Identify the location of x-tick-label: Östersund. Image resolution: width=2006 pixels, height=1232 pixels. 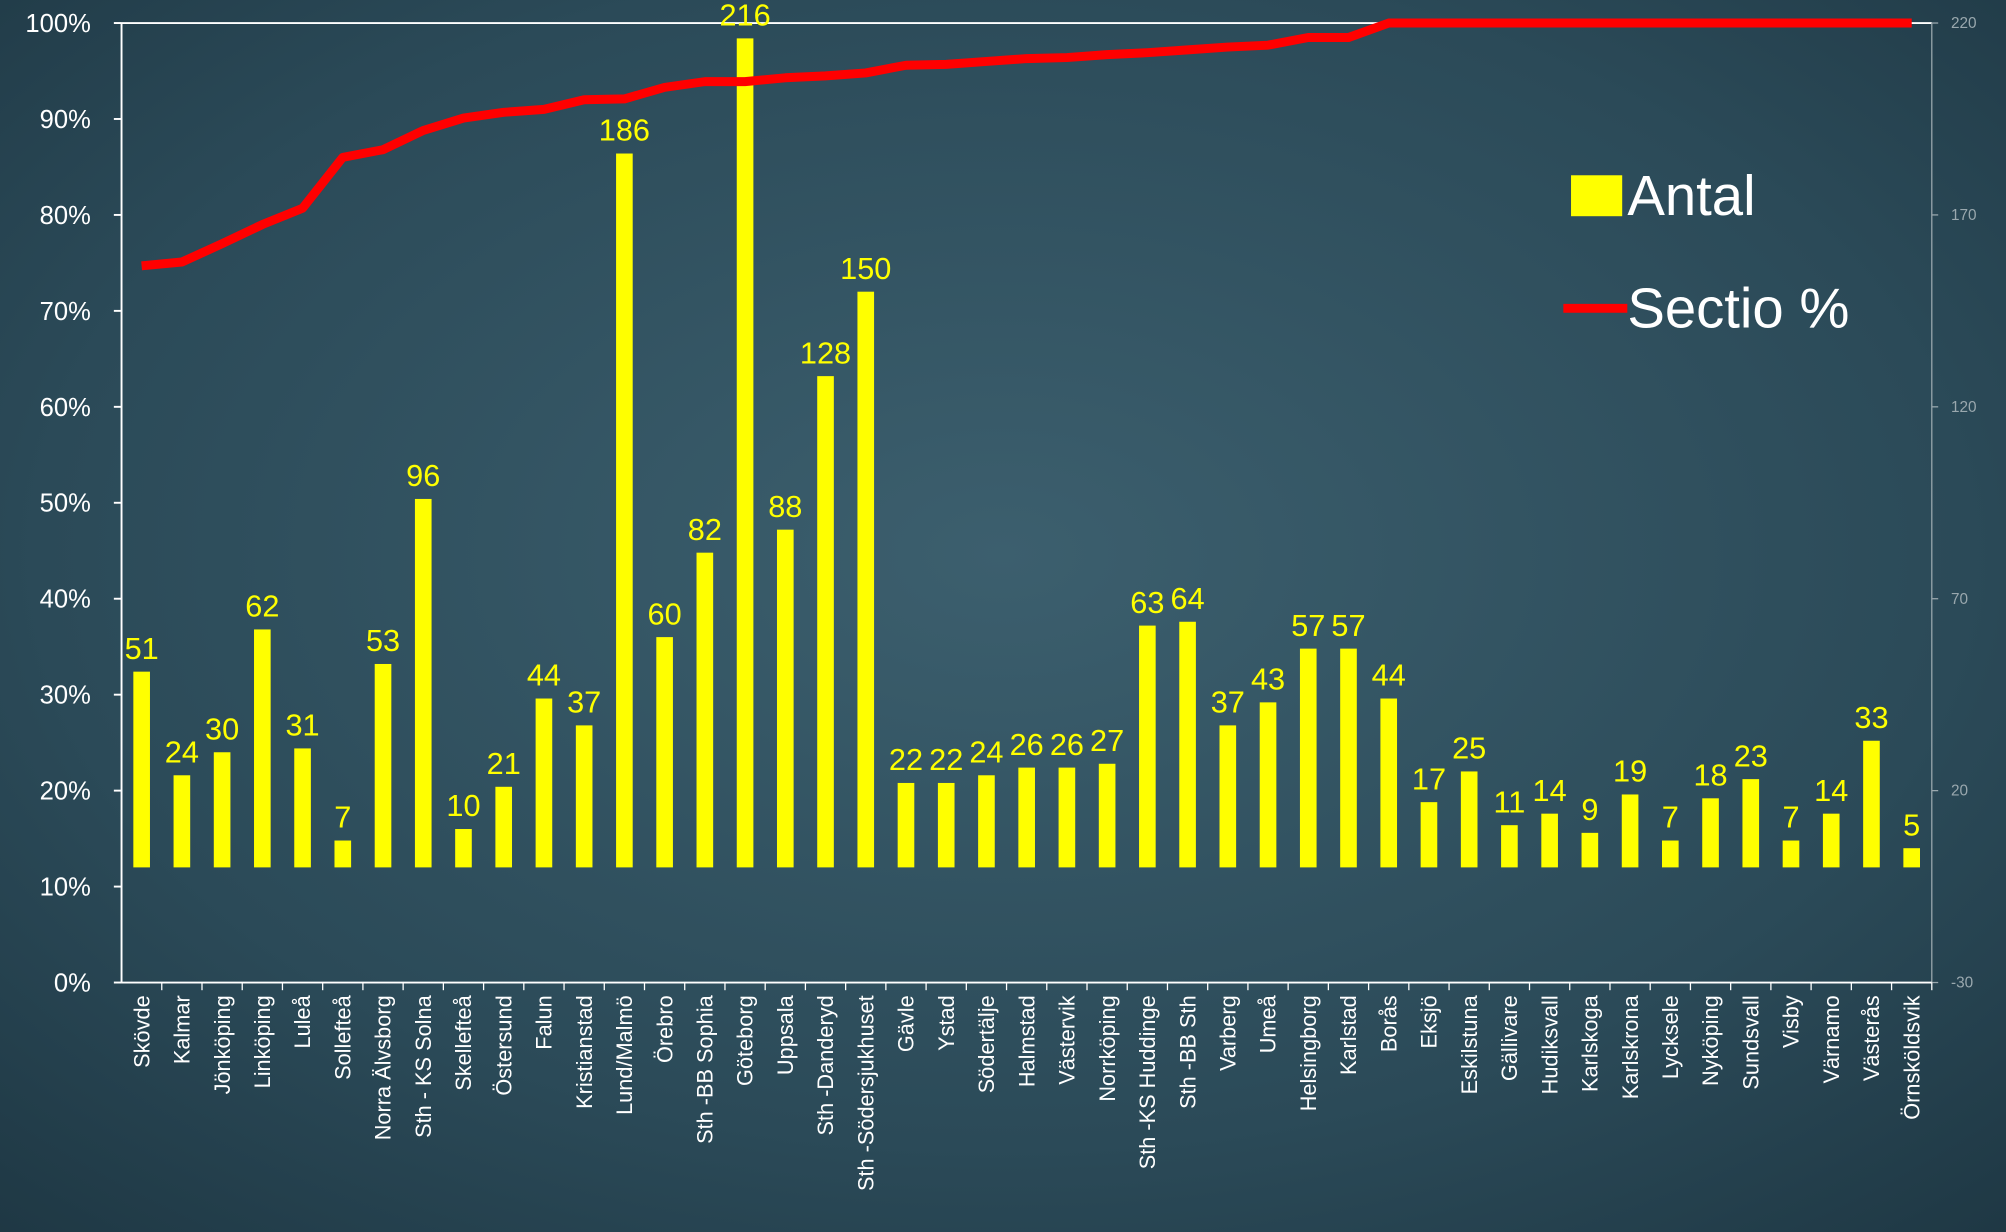
(503, 1045).